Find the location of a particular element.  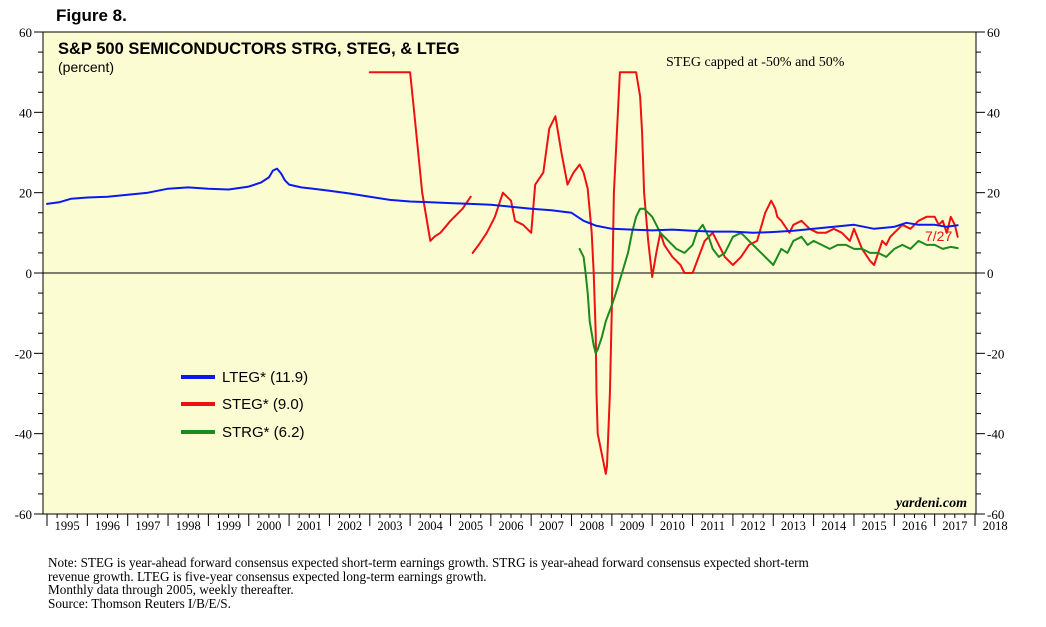

x-tick-label: 1999 is located at coordinates (228, 526).